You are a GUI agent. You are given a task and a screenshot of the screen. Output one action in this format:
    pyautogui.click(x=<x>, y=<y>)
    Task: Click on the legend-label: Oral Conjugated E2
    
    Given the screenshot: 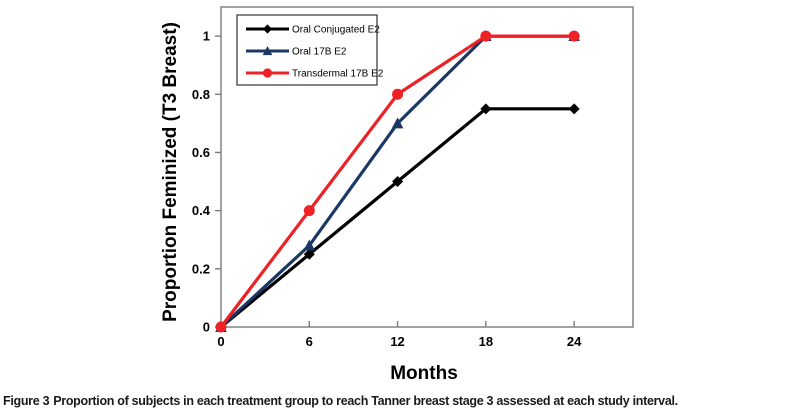 What is the action you would take?
    pyautogui.click(x=336, y=30)
    